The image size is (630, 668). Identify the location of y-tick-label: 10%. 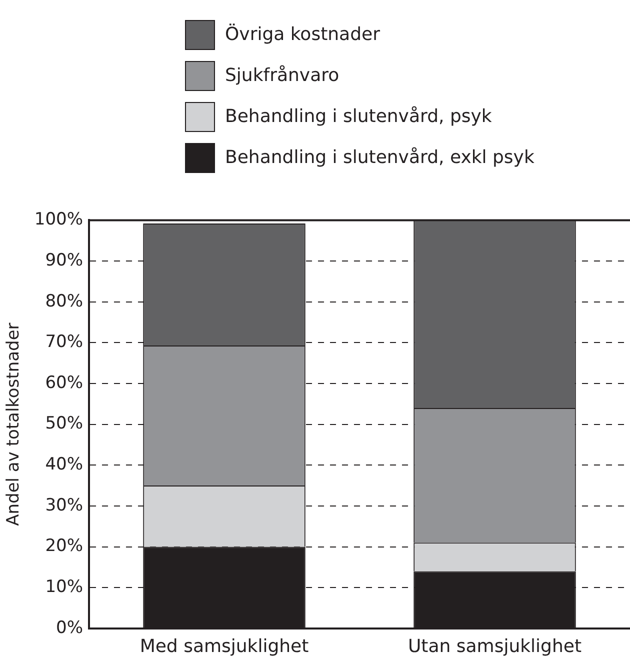
(64, 587).